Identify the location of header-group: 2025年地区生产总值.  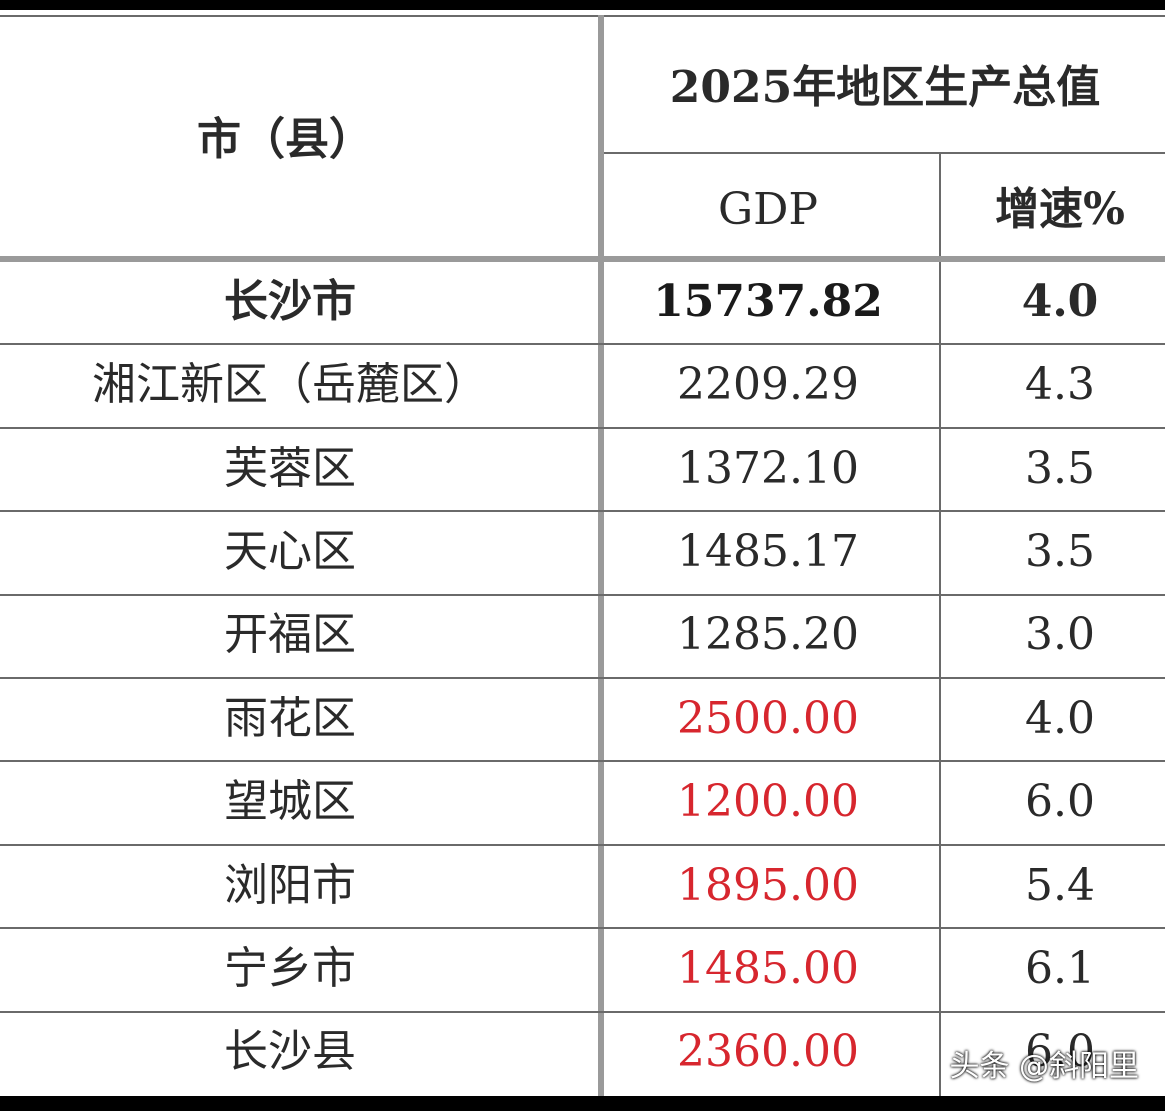
(885, 87).